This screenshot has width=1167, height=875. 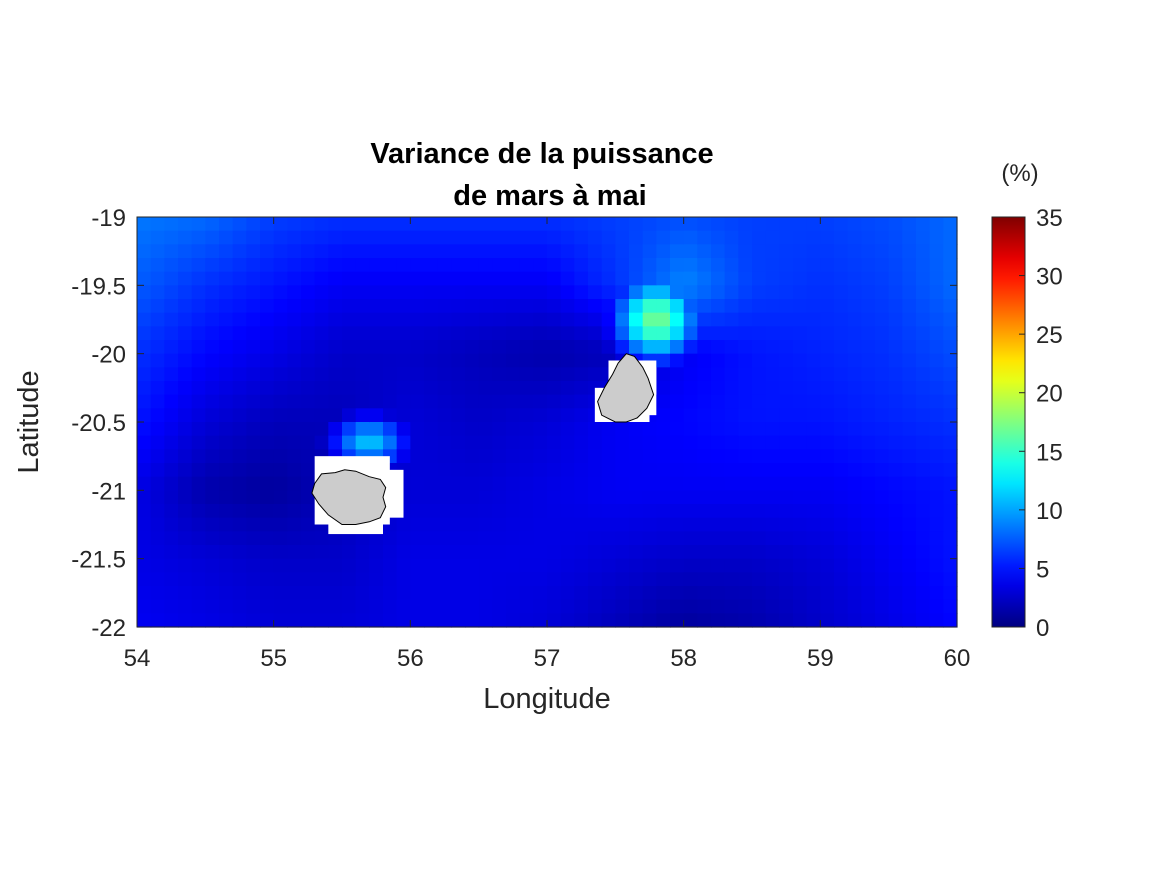 What do you see at coordinates (108, 218) in the screenshot?
I see `y-tick-label: -19` at bounding box center [108, 218].